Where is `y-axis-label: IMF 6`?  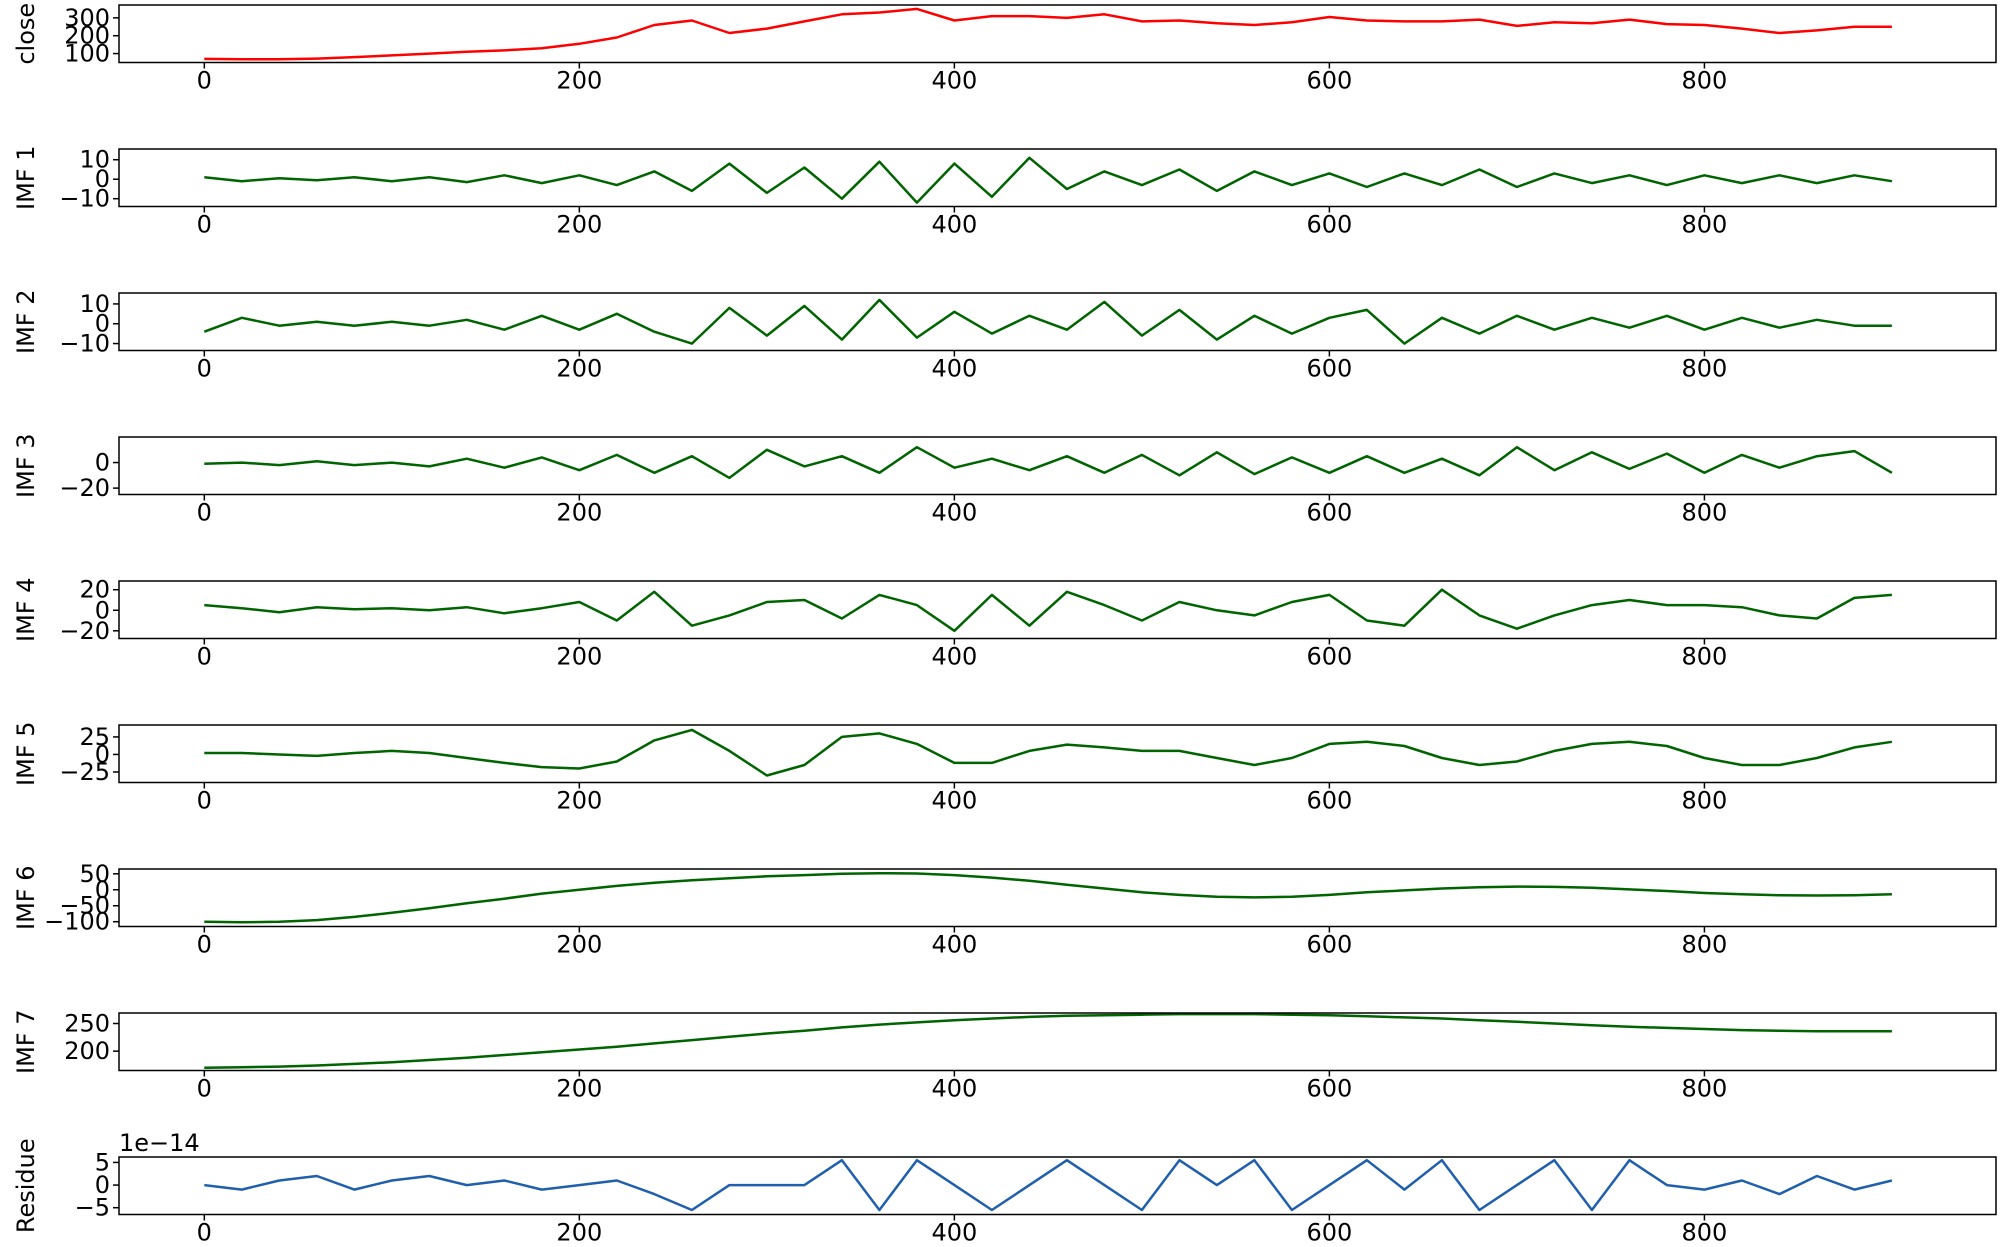 y-axis-label: IMF 6 is located at coordinates (26, 898).